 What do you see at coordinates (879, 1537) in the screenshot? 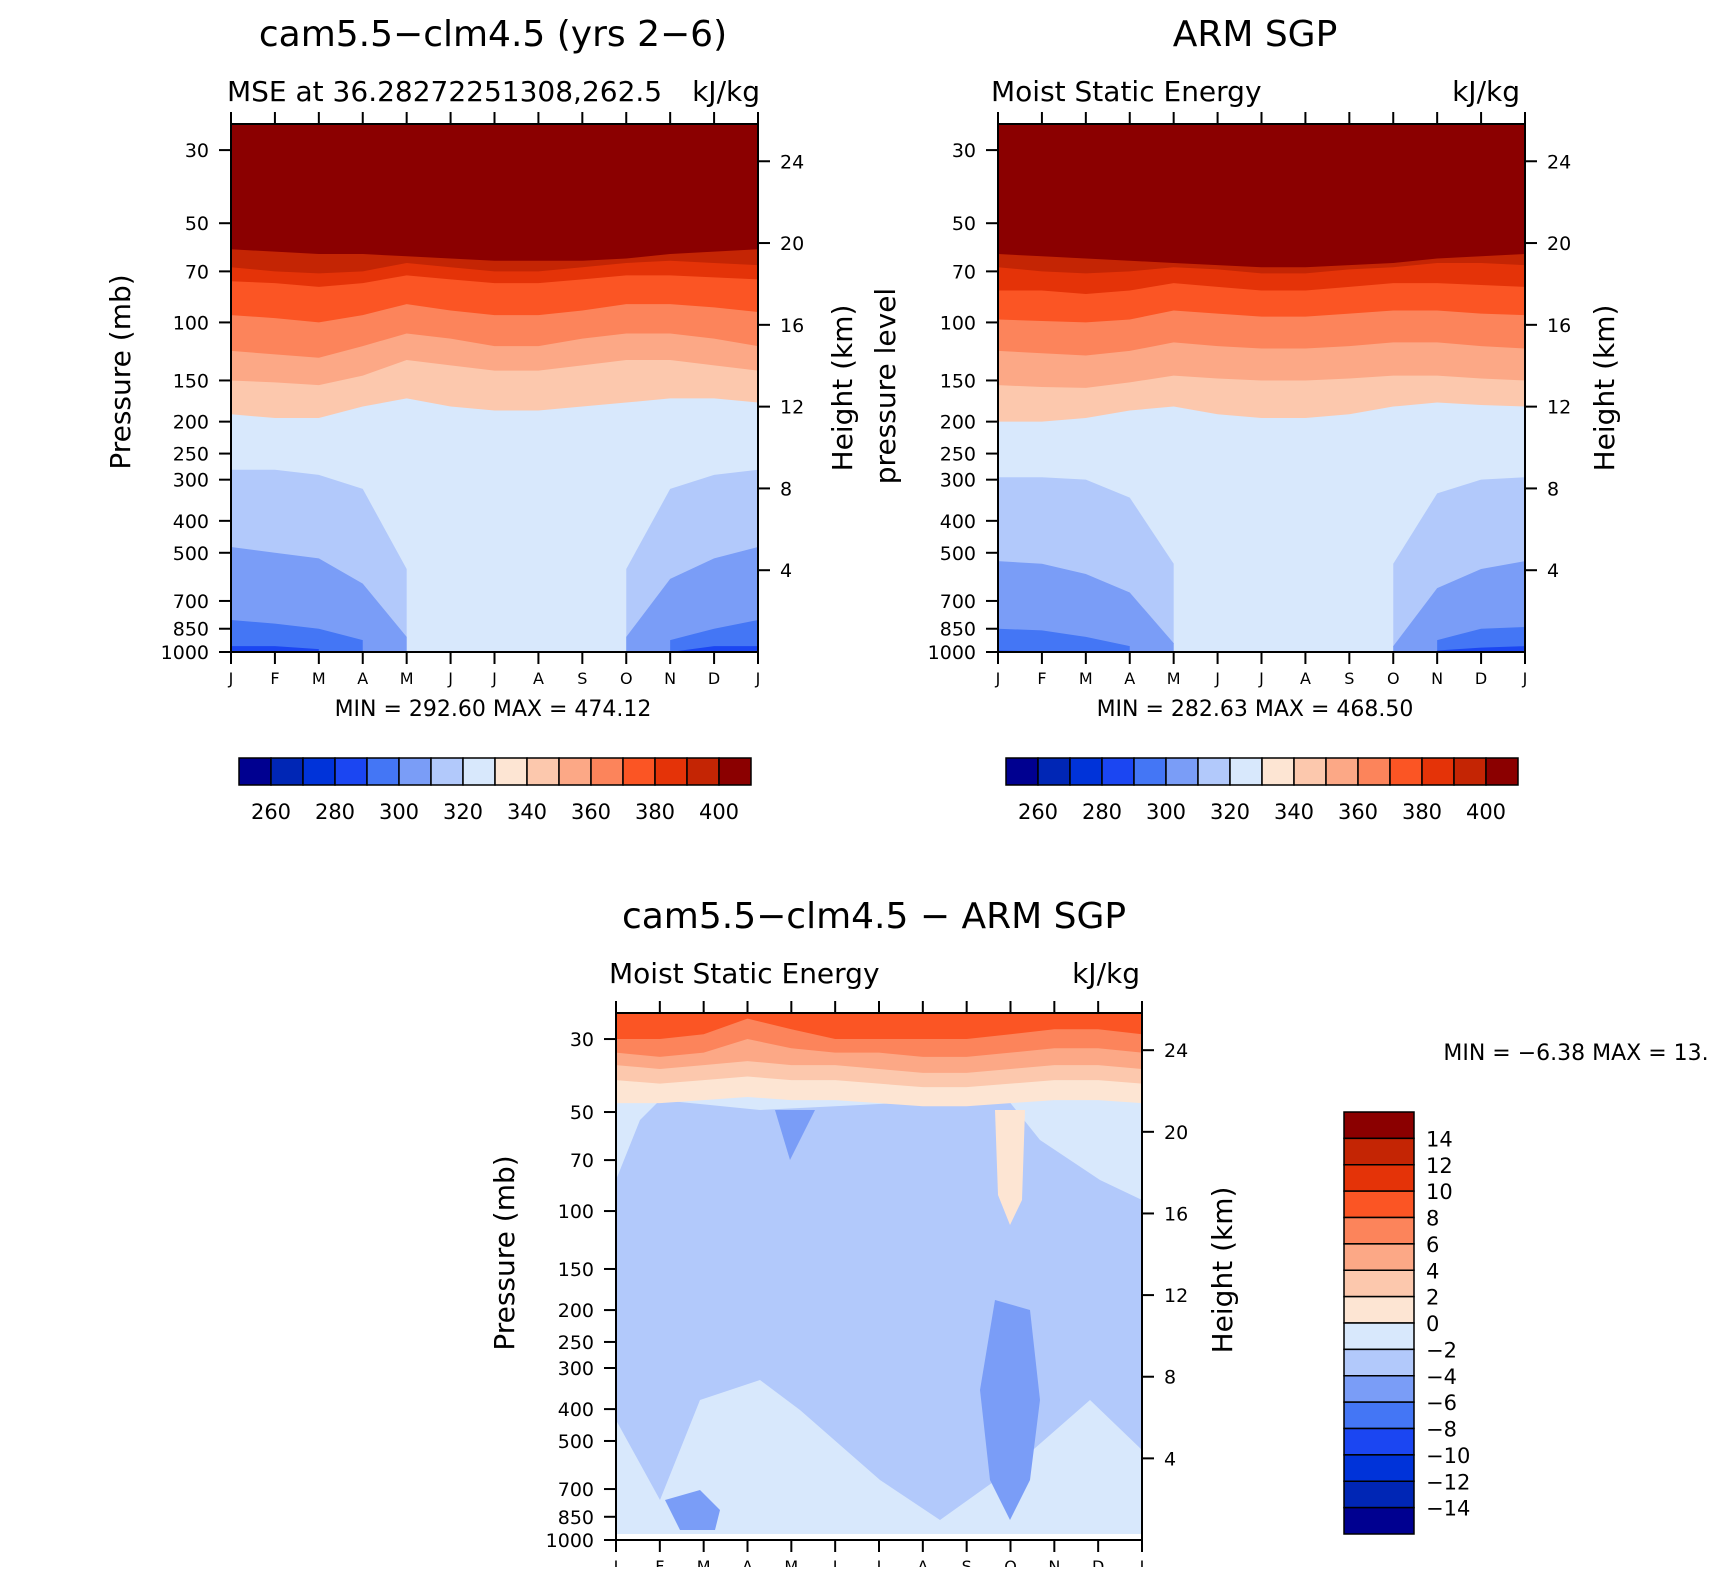
I see `surface-mask` at bounding box center [879, 1537].